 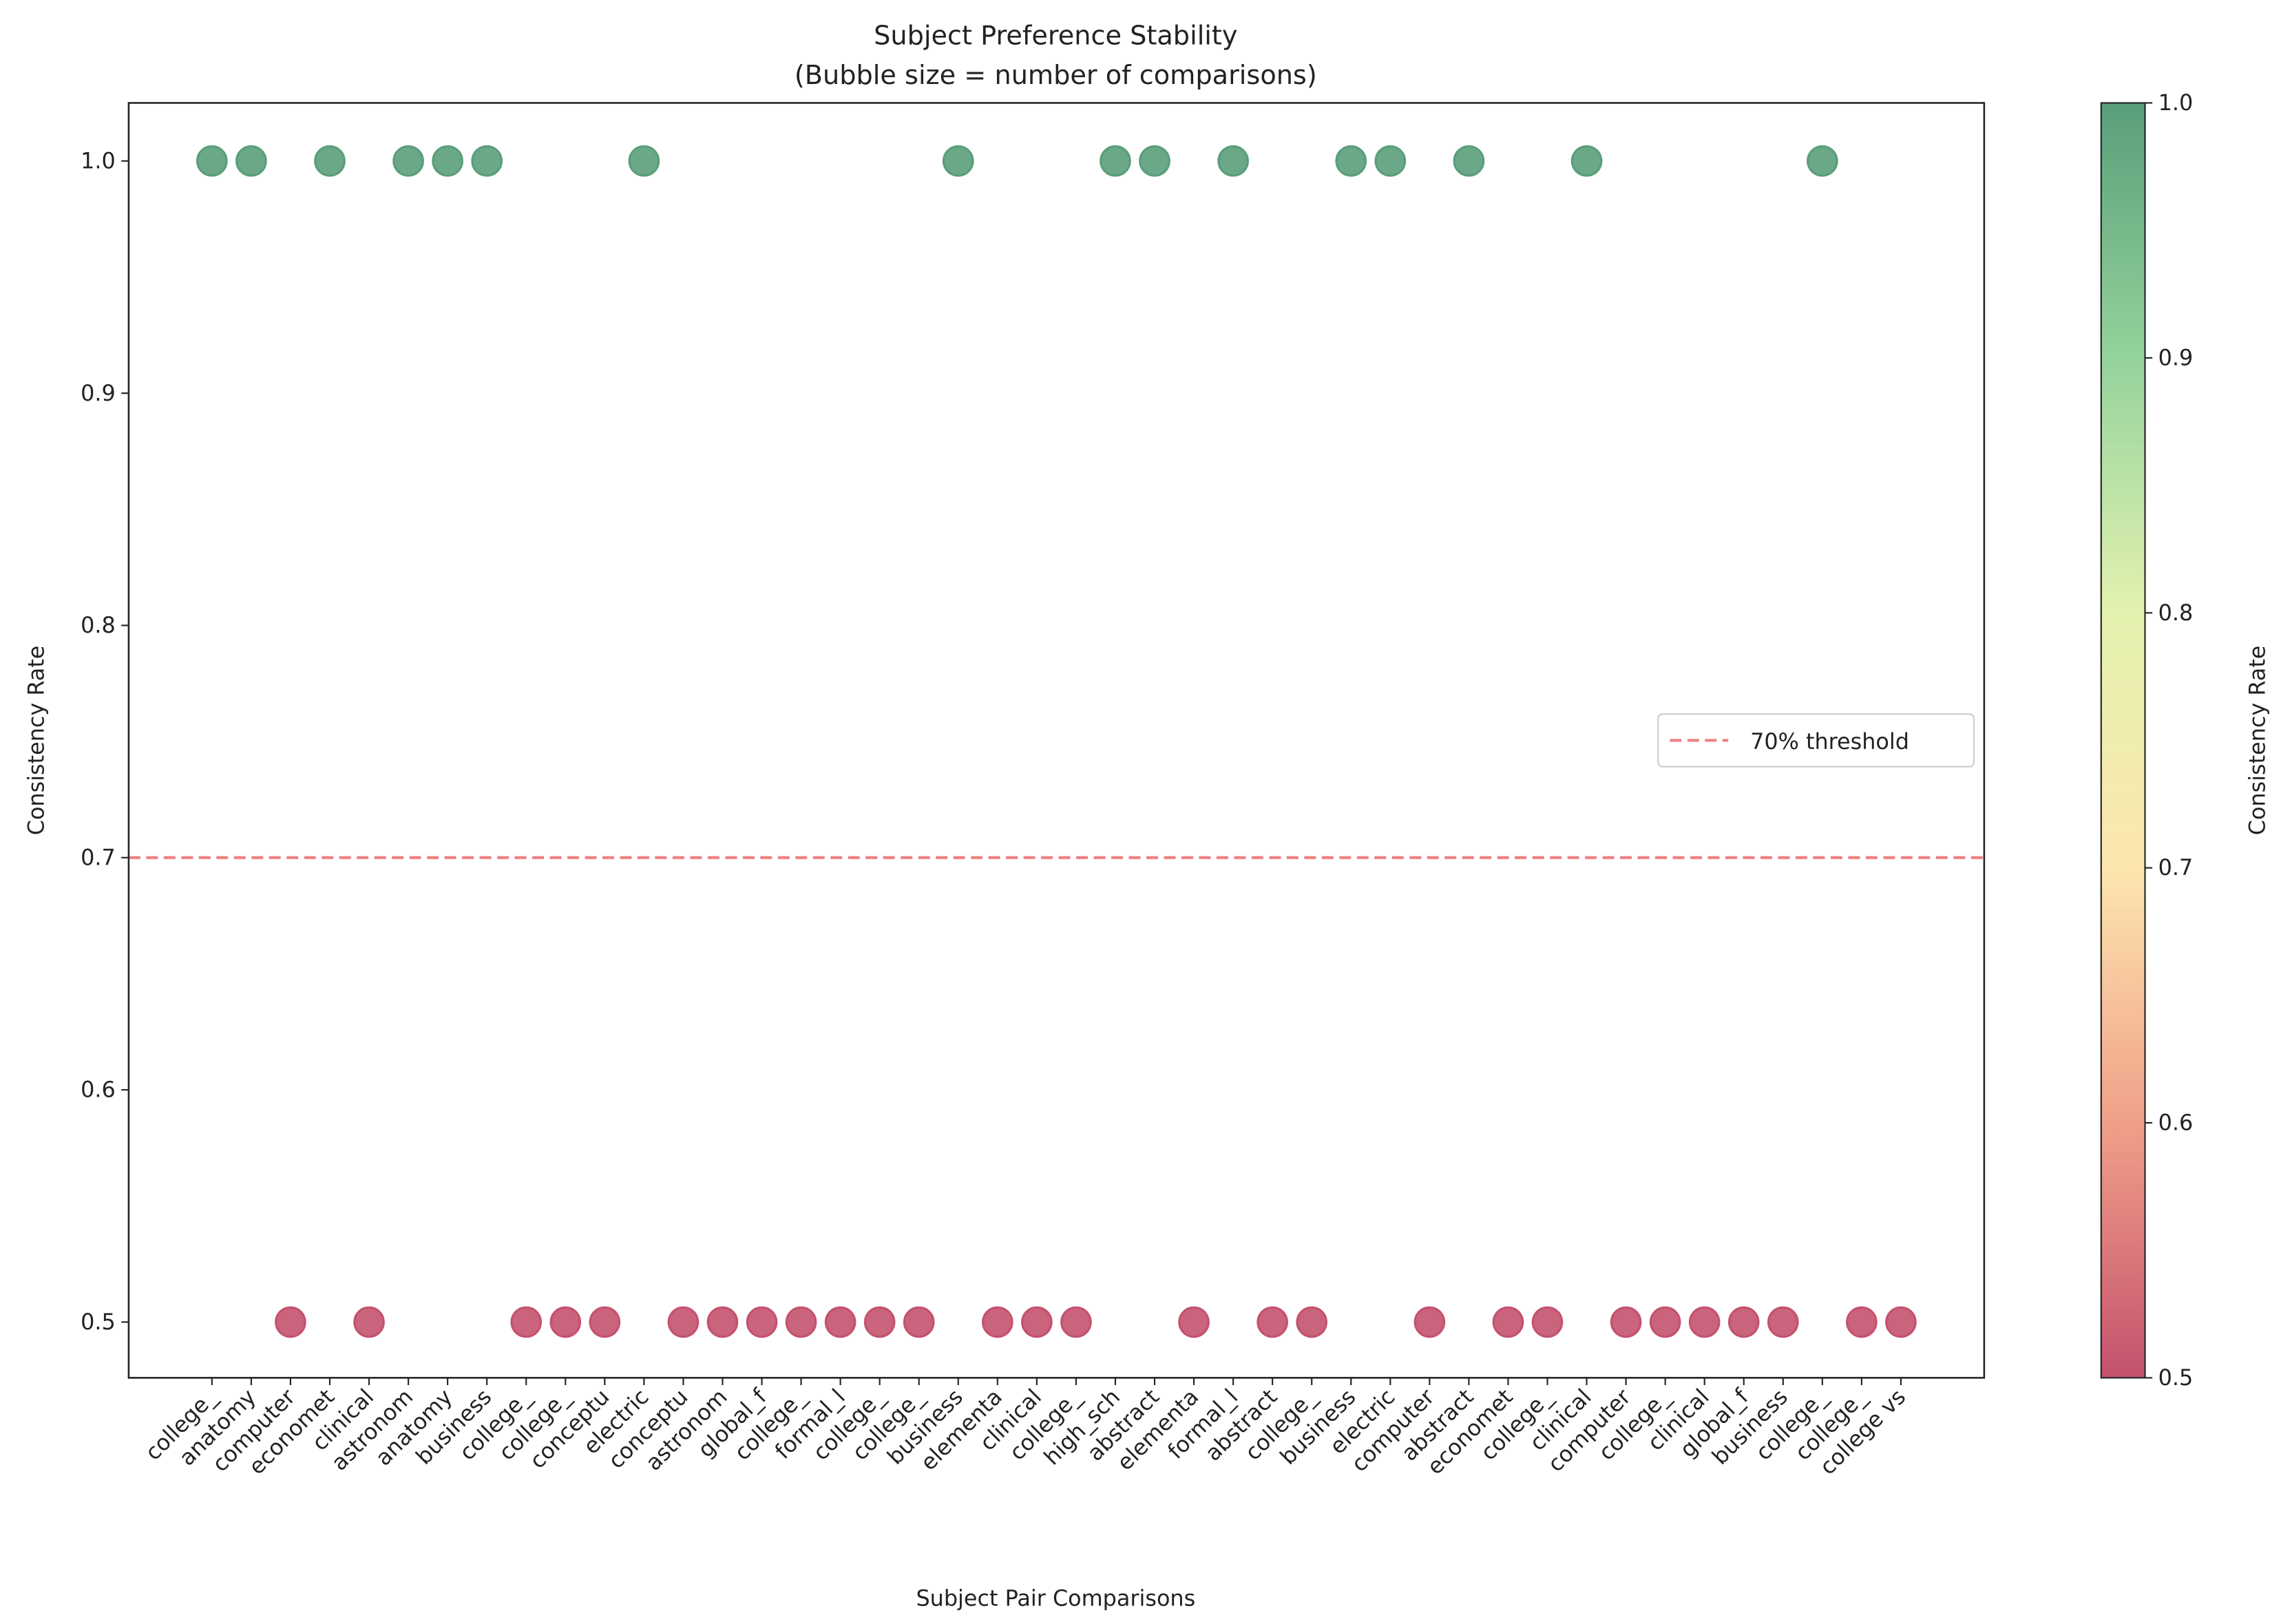 I want to click on y-tick-label: 0.8, so click(x=99, y=625).